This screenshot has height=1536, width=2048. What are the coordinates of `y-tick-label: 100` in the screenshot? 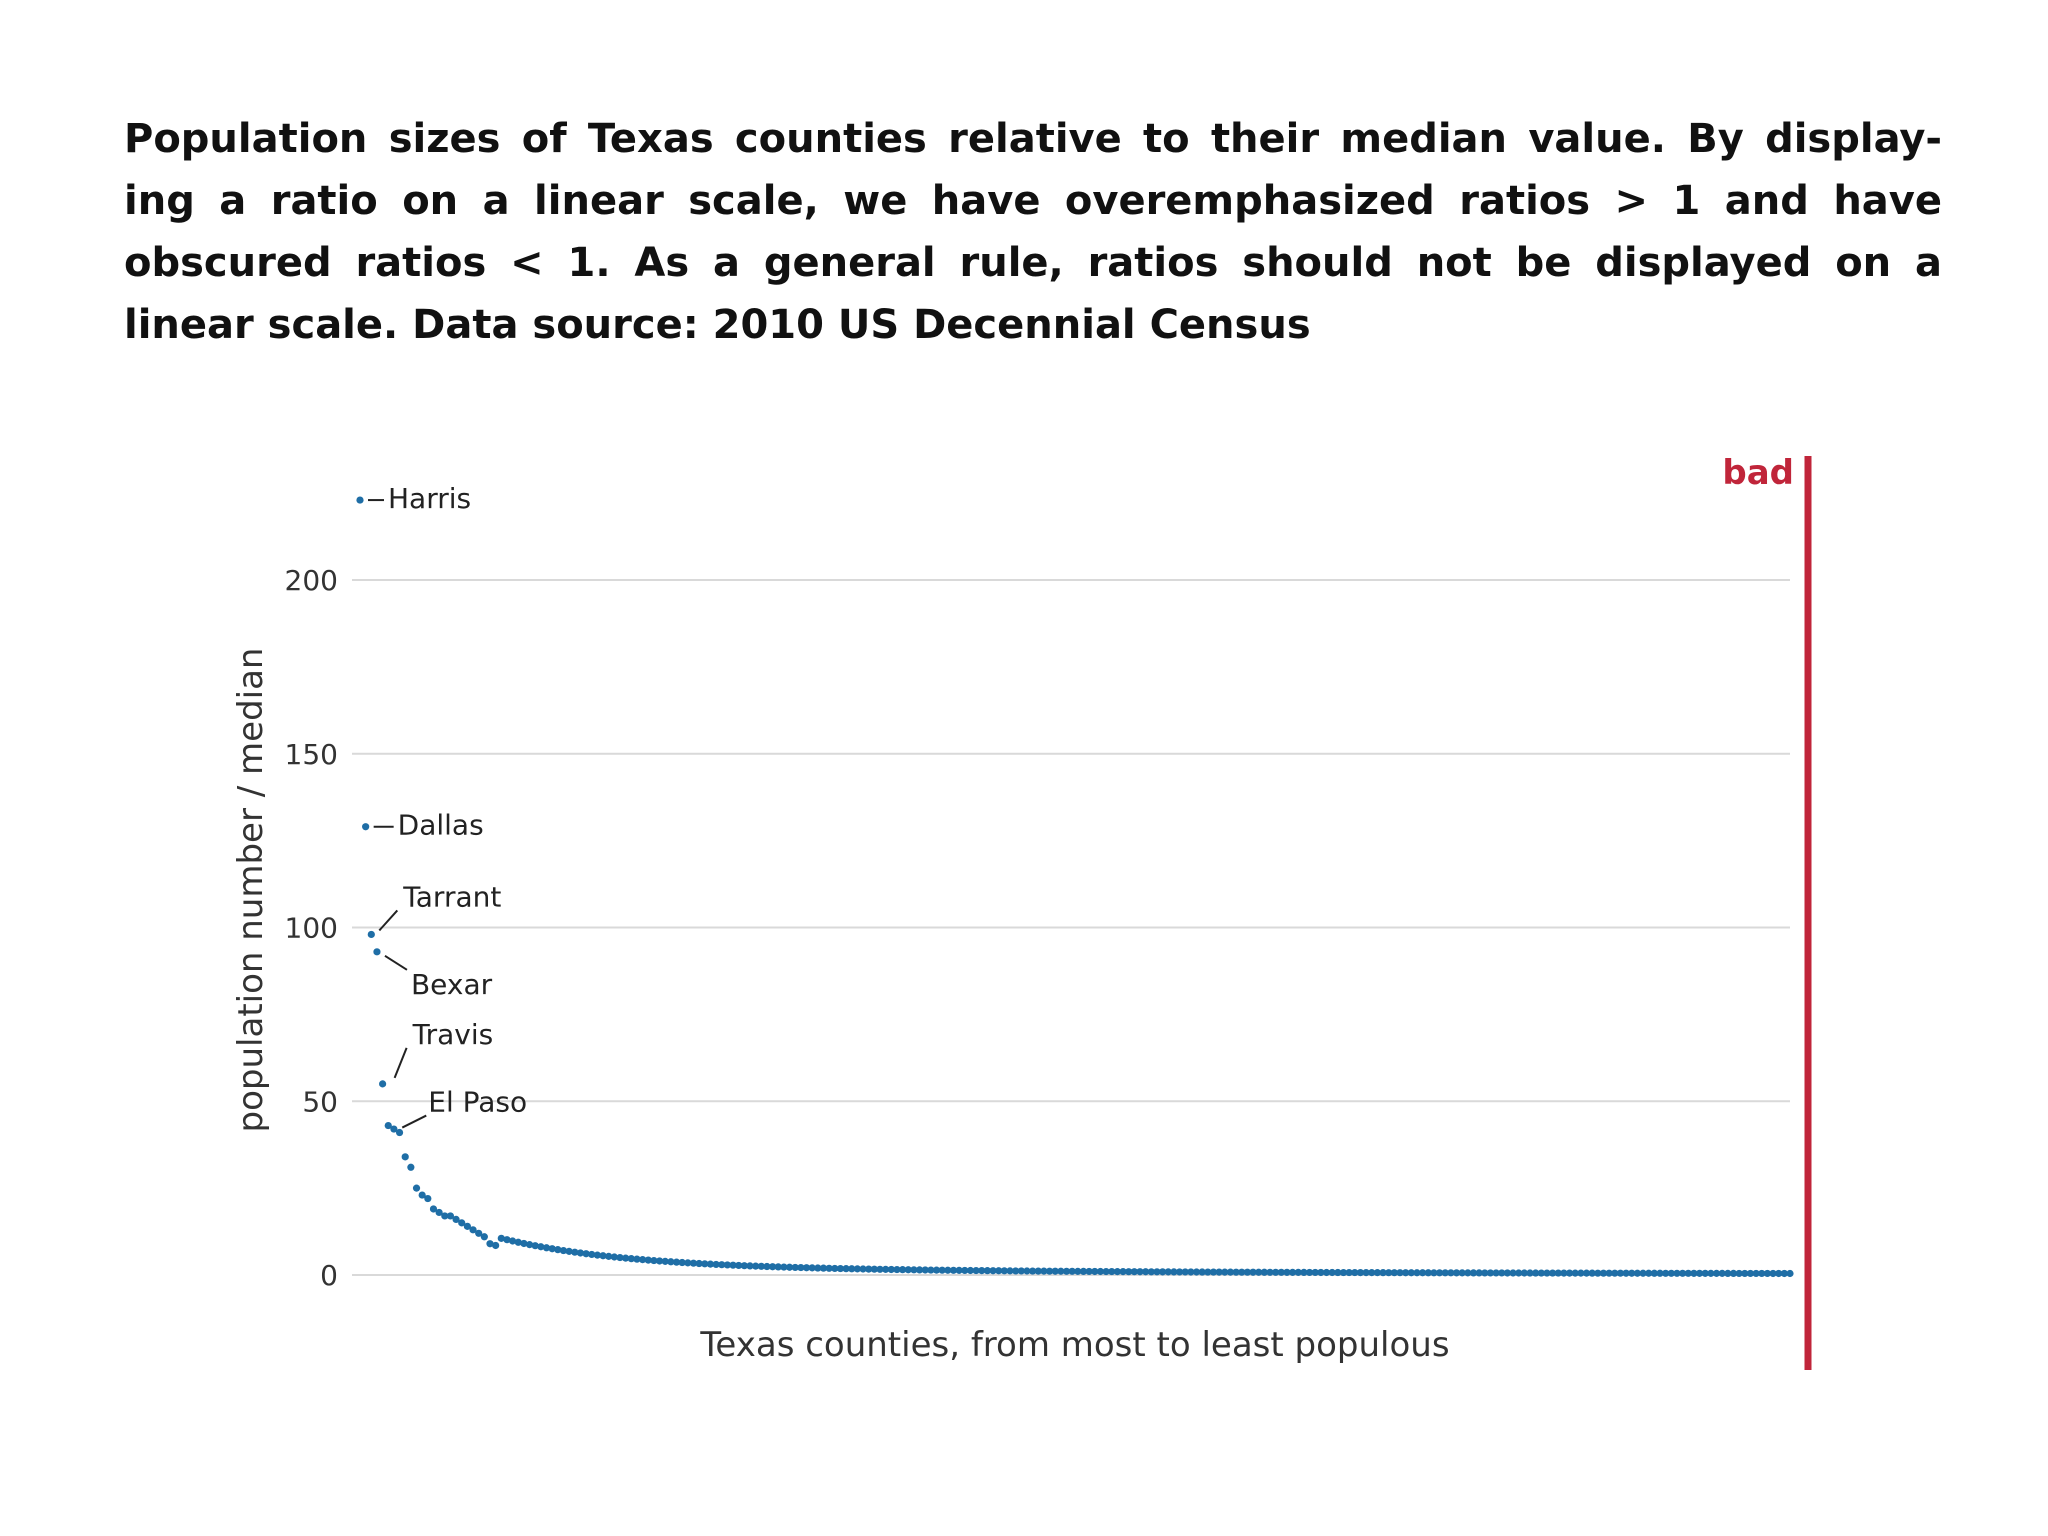 It's located at (311, 928).